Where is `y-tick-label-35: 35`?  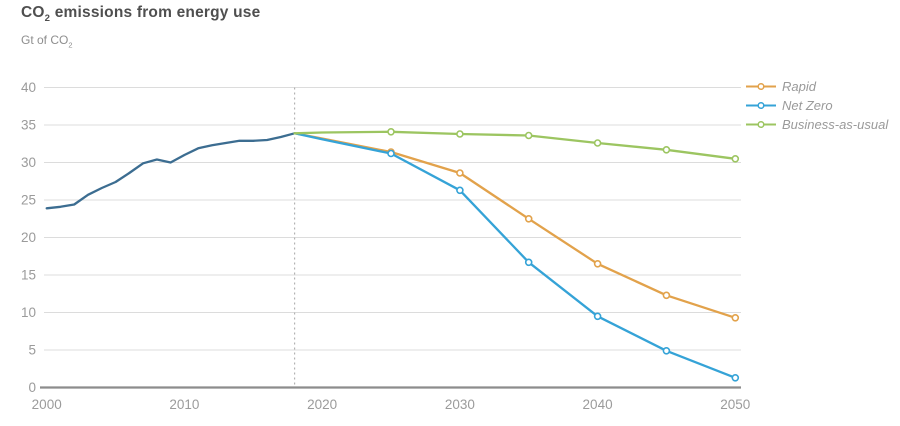
y-tick-label-35: 35 is located at coordinates (28, 125).